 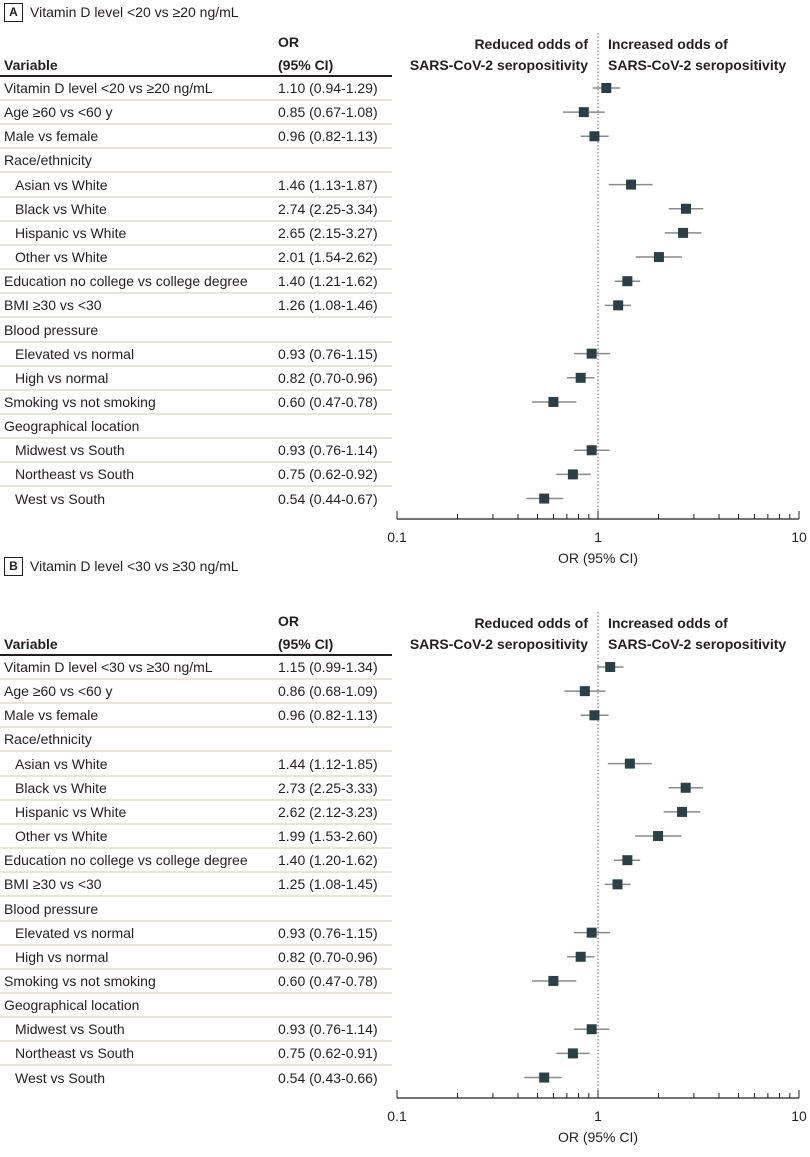 I want to click on row-label: Smoking vs not smoking, so click(x=80, y=401).